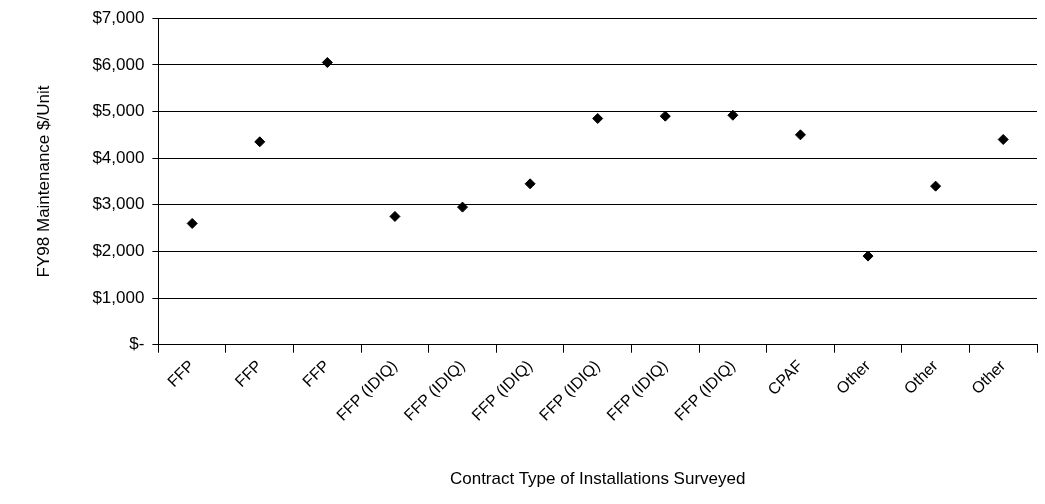  Describe the element at coordinates (118, 204) in the screenshot. I see `y-tick-label: $3,000` at that location.